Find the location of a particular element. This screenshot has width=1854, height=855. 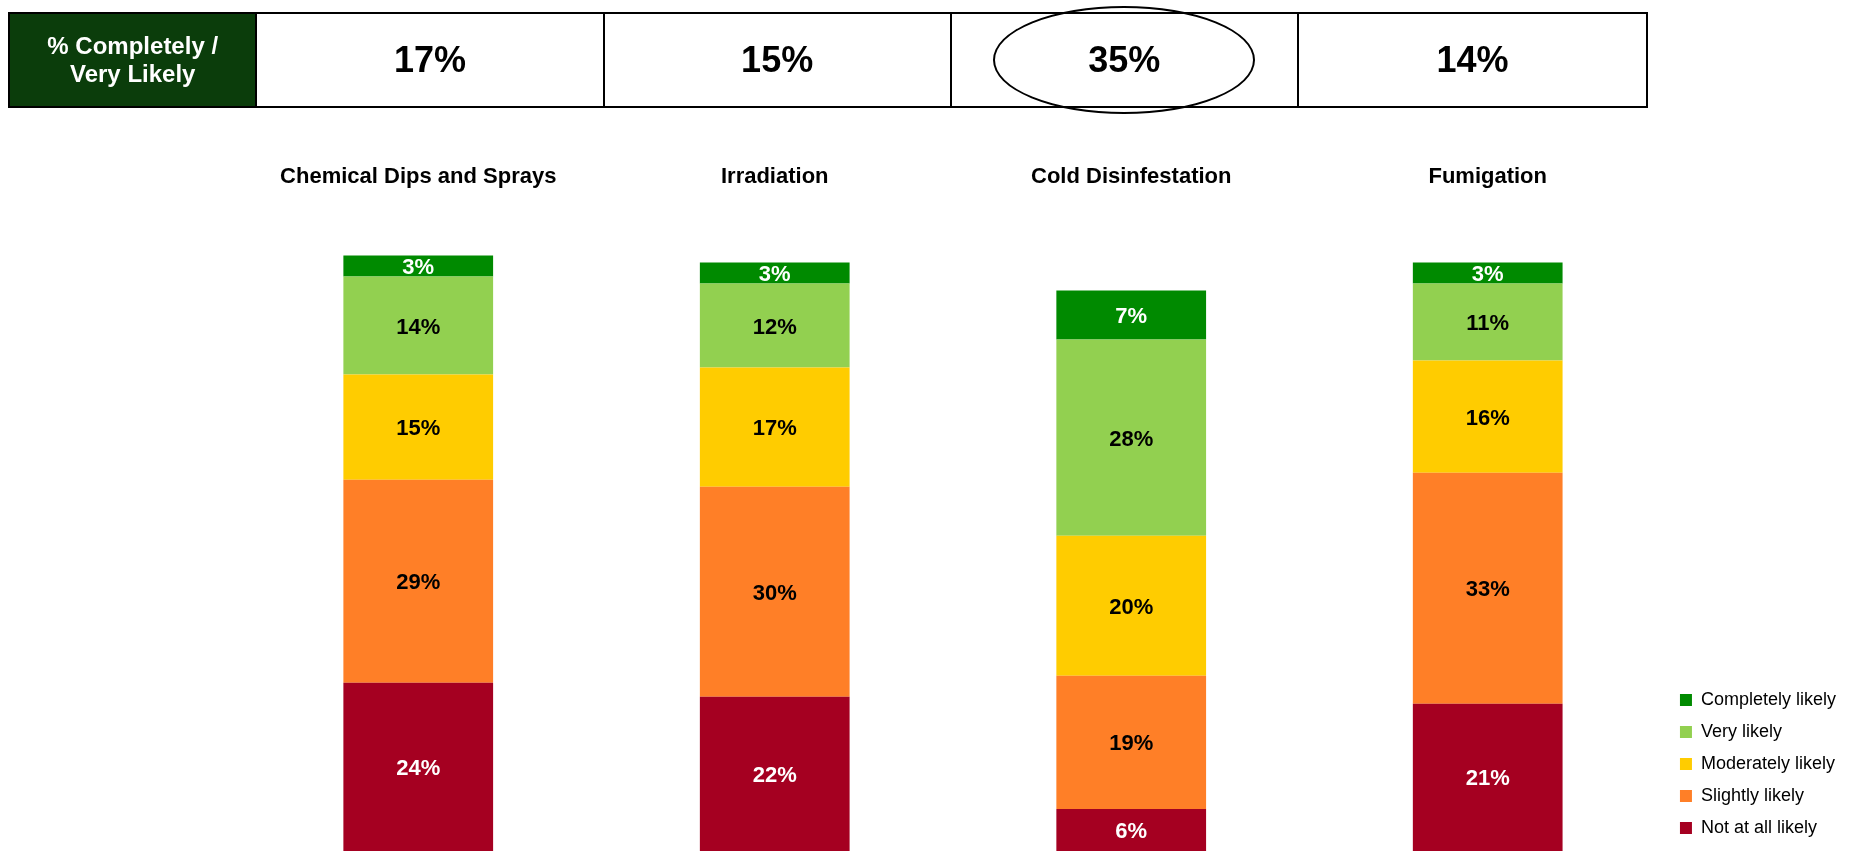

data-label: 7% is located at coordinates (1131, 316).